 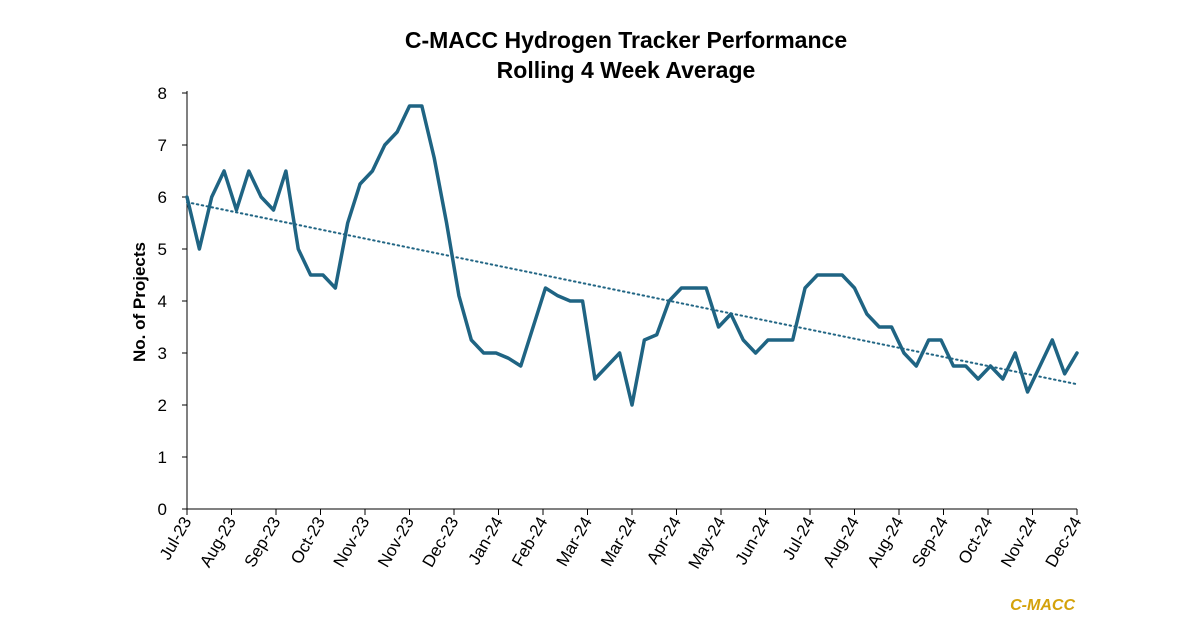 I want to click on x-tick-label: May-24, so click(x=707, y=543).